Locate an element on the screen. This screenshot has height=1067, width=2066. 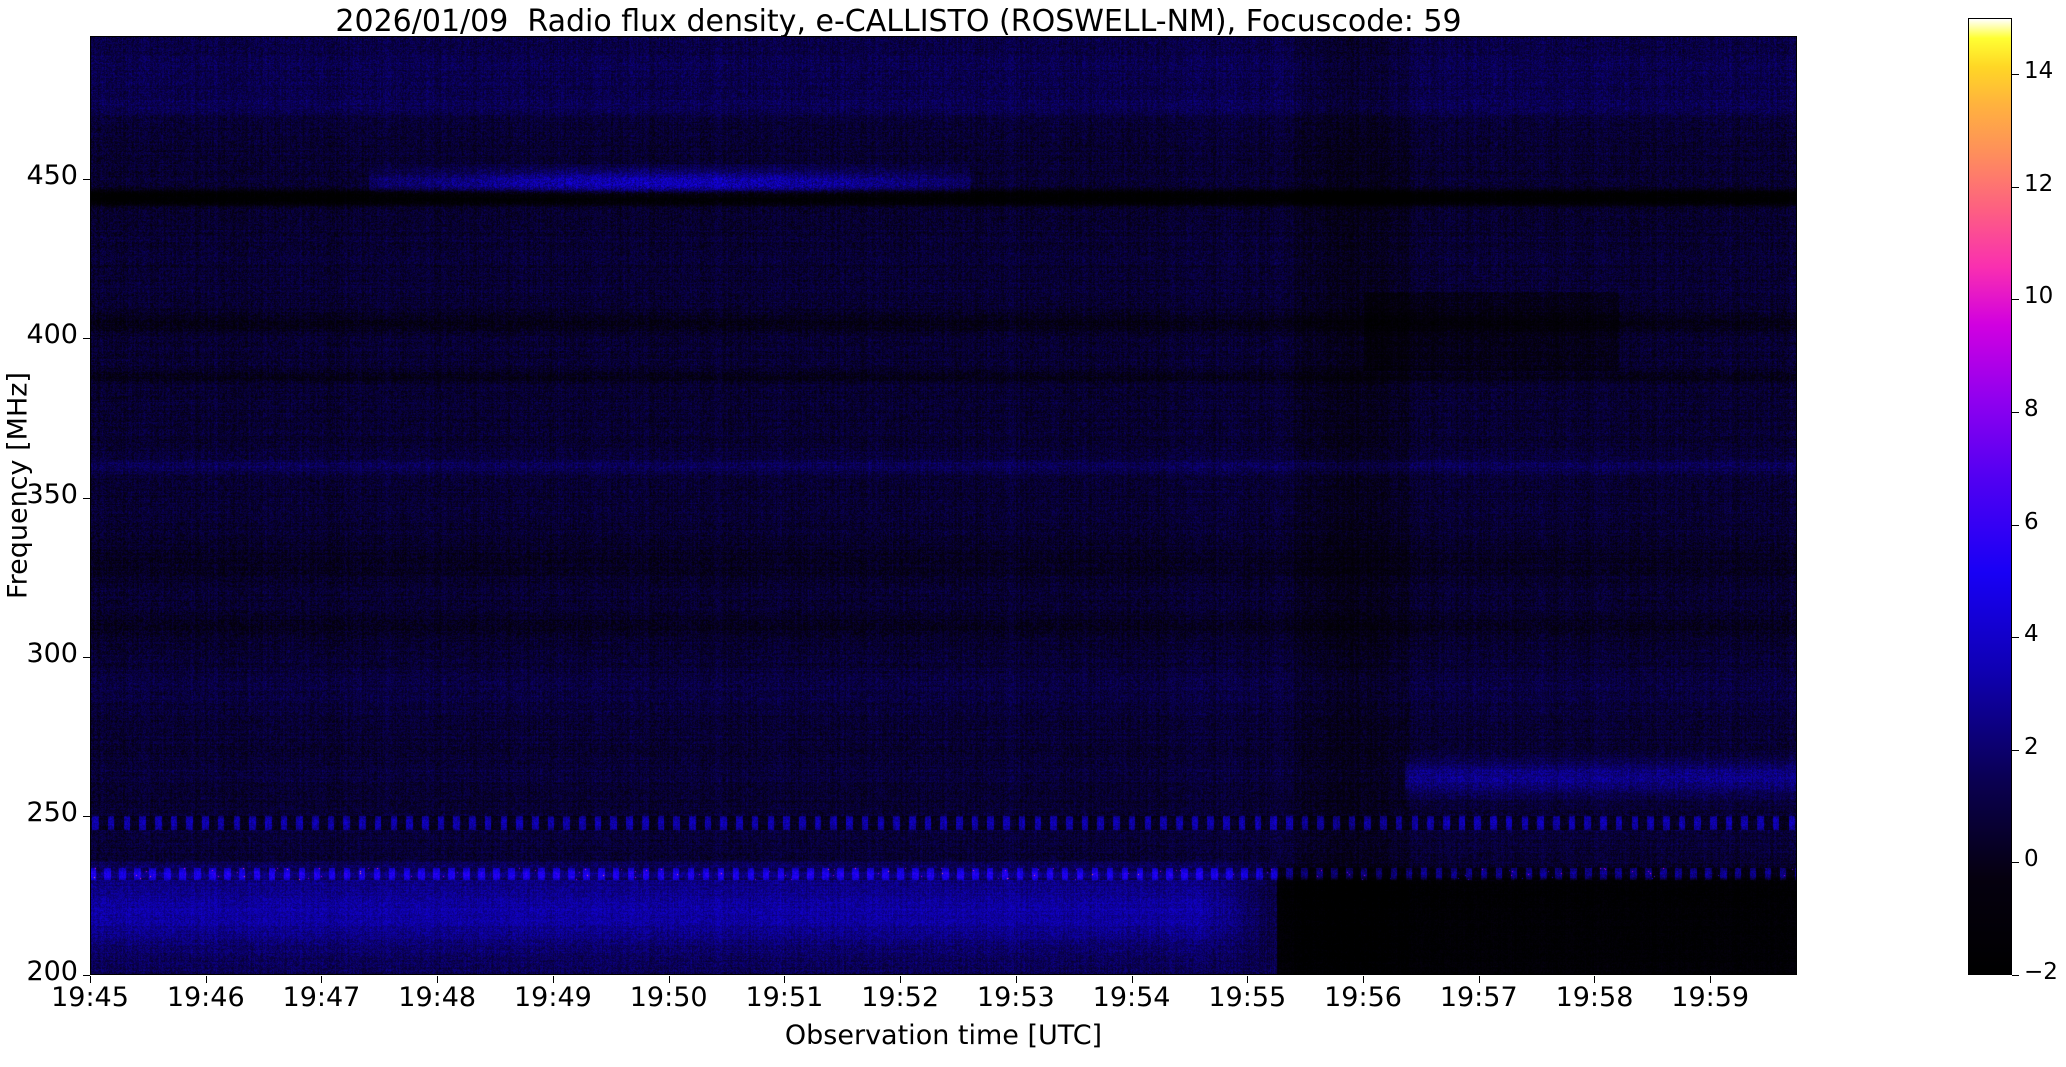
x-tick-label-19-57: 19:57 is located at coordinates (1478, 997).